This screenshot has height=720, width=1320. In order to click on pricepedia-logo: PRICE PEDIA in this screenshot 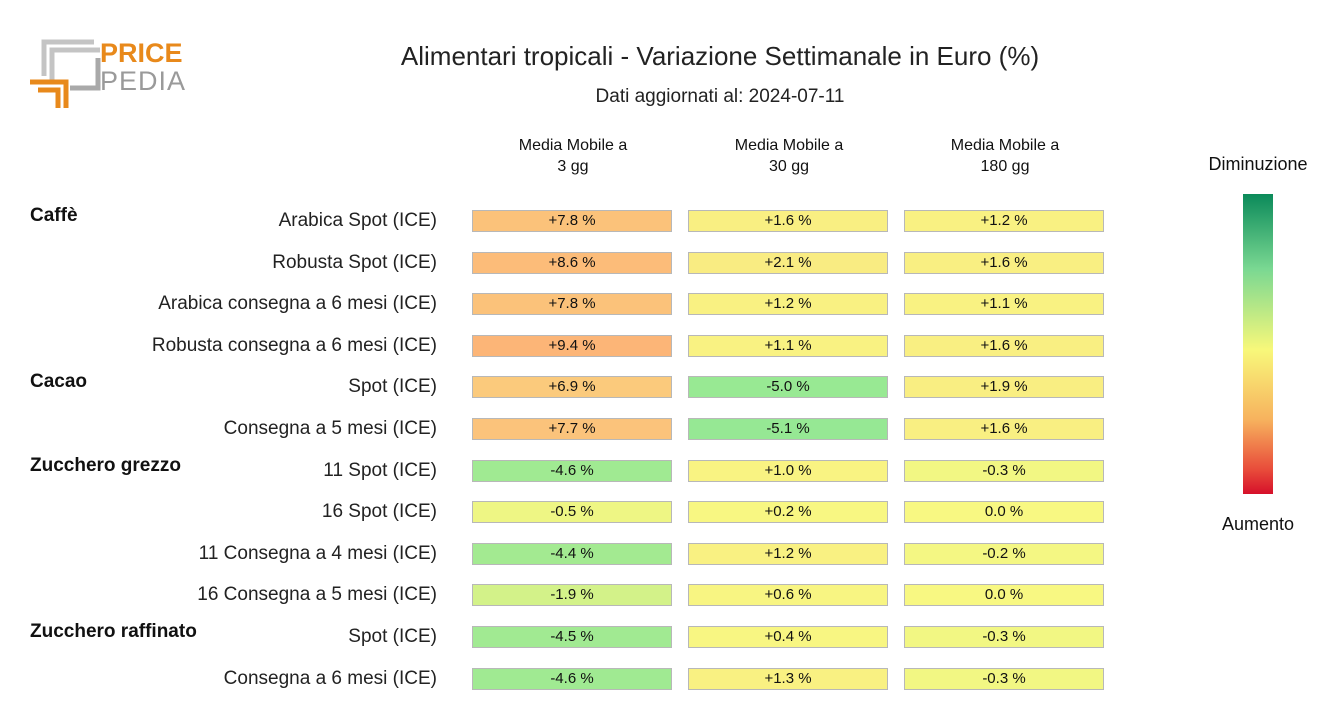, I will do `click(108, 73)`.